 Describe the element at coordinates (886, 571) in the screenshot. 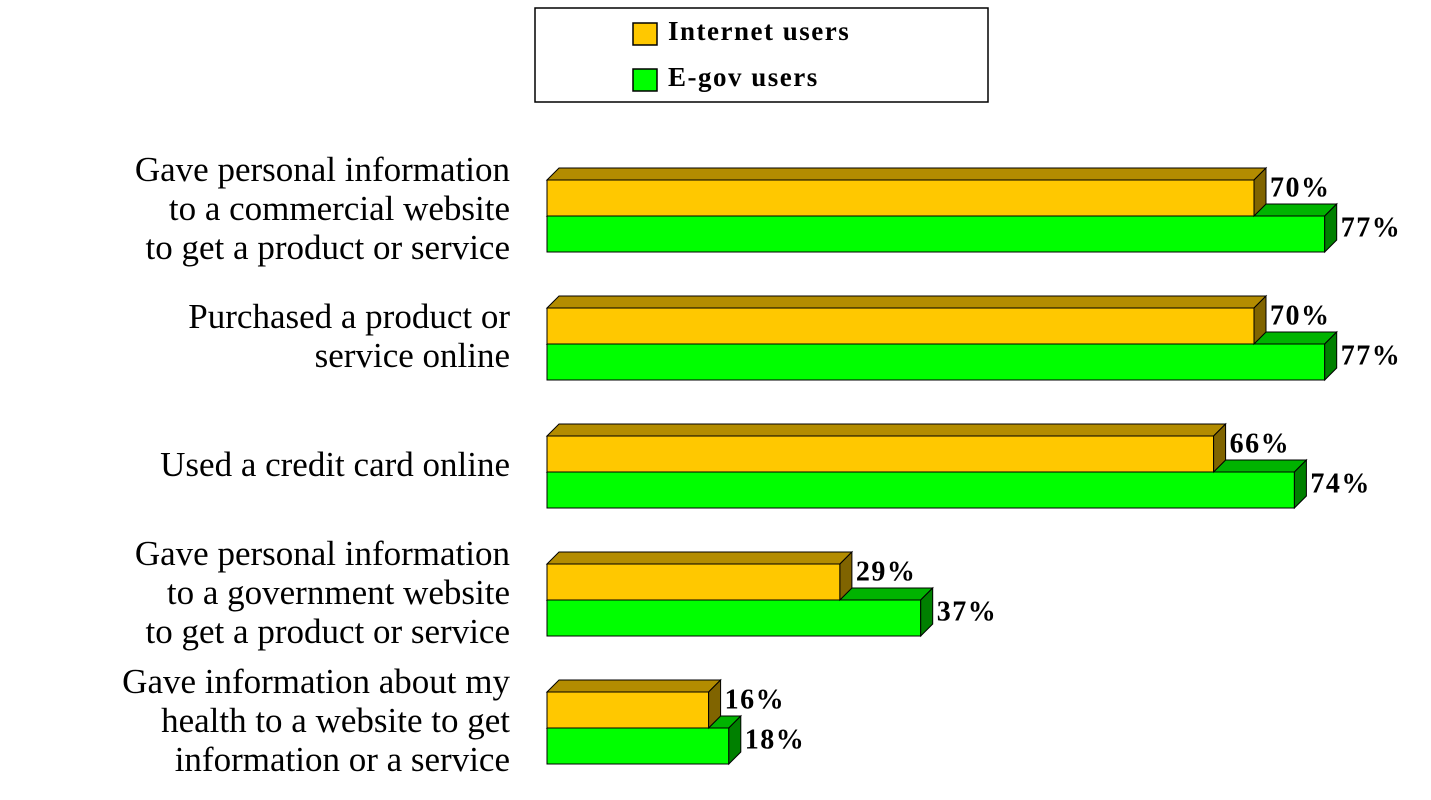

I see `value-label: 29%` at that location.